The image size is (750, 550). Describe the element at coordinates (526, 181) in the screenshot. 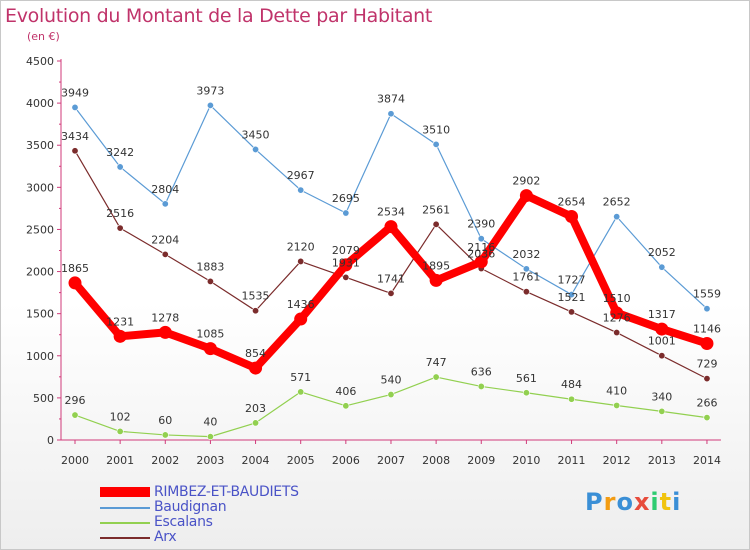

I see `data-label: 2902` at that location.